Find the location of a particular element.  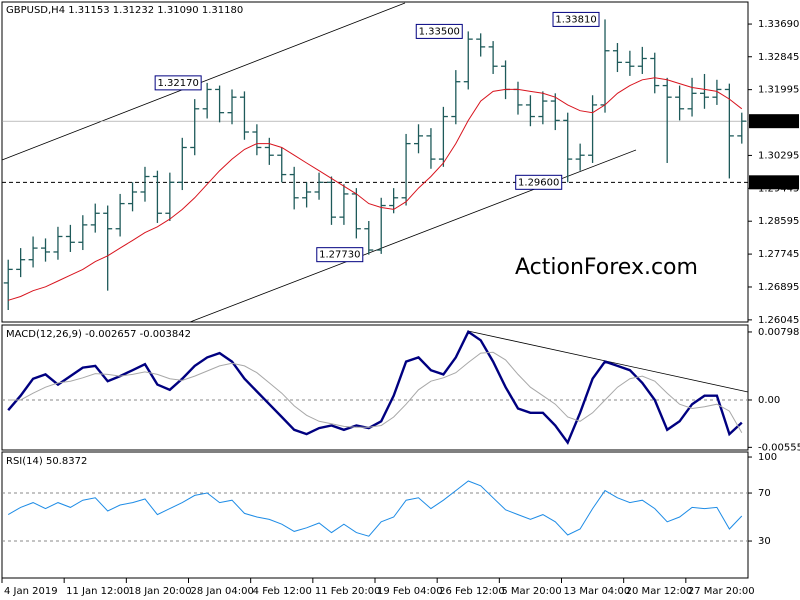

x-tick-label: 19 Feb 04:00 is located at coordinates (410, 591).